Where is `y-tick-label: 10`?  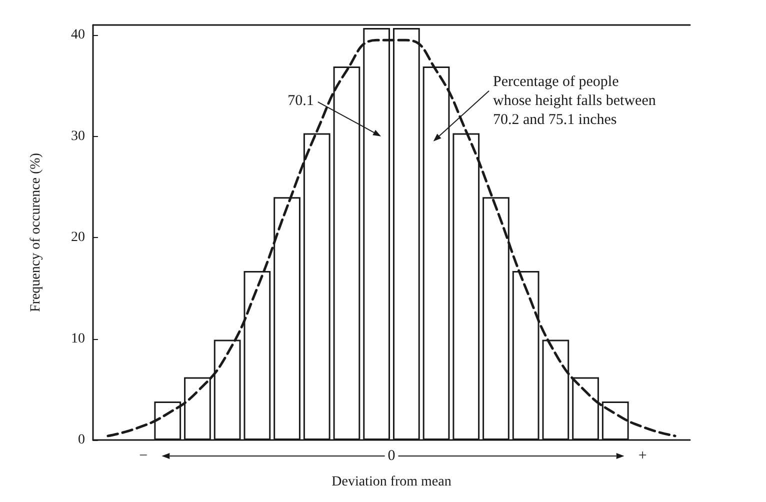 y-tick-label: 10 is located at coordinates (78, 338).